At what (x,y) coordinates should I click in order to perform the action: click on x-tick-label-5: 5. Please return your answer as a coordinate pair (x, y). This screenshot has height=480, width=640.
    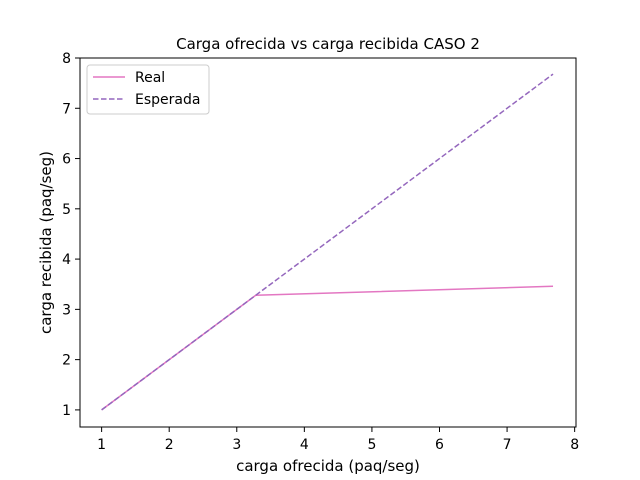
    Looking at the image, I should click on (371, 445).